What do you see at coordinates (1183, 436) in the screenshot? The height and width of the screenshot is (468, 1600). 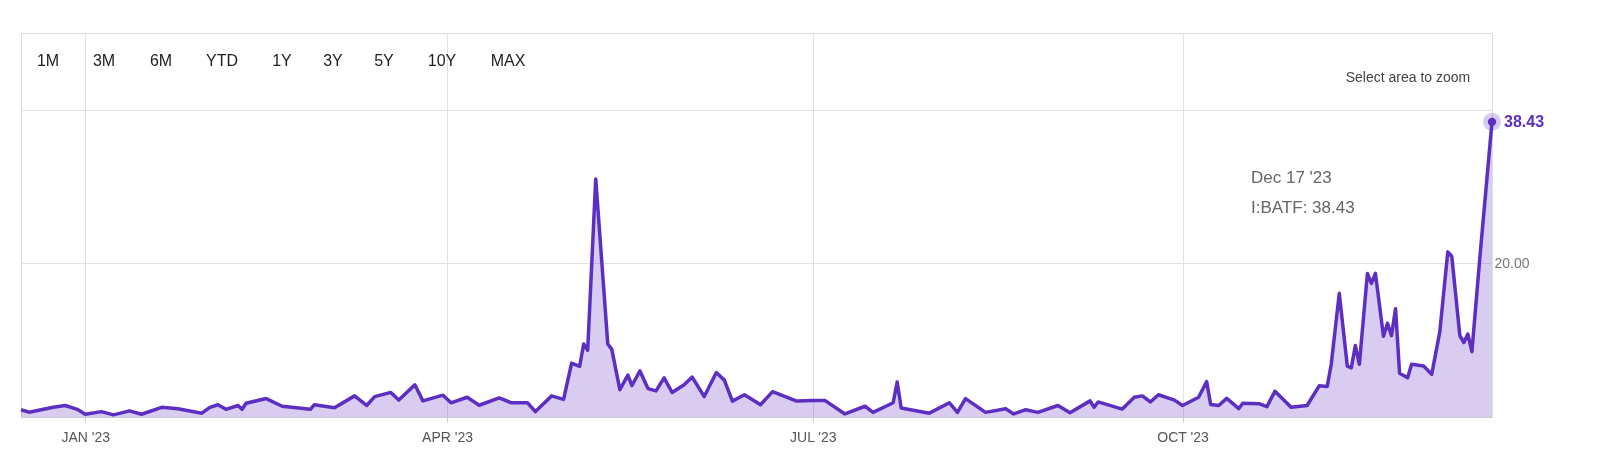 I see `x-tick-label: OCT '23` at bounding box center [1183, 436].